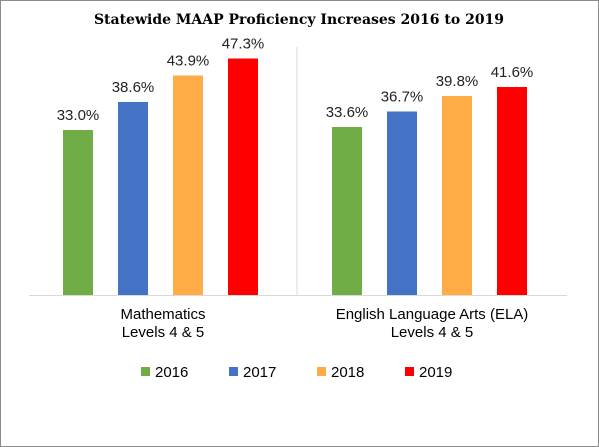  I want to click on category-label-2-line1: English Language Arts (ELA), so click(432, 314).